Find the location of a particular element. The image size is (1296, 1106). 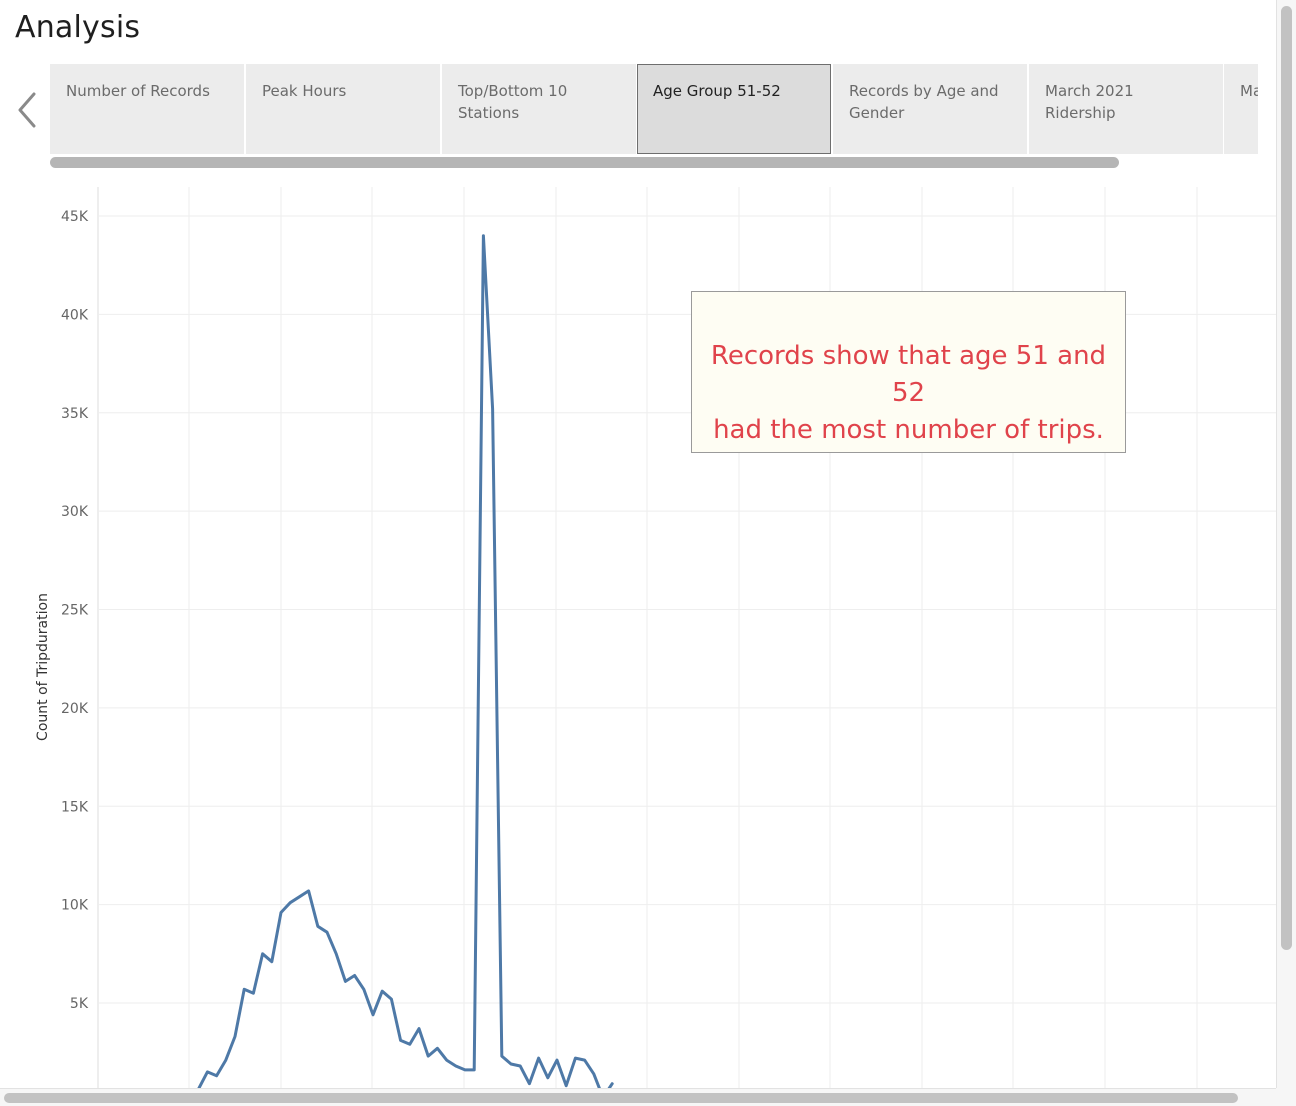

annotation-line-1: Records show that age 51 and 52 is located at coordinates (908, 374).